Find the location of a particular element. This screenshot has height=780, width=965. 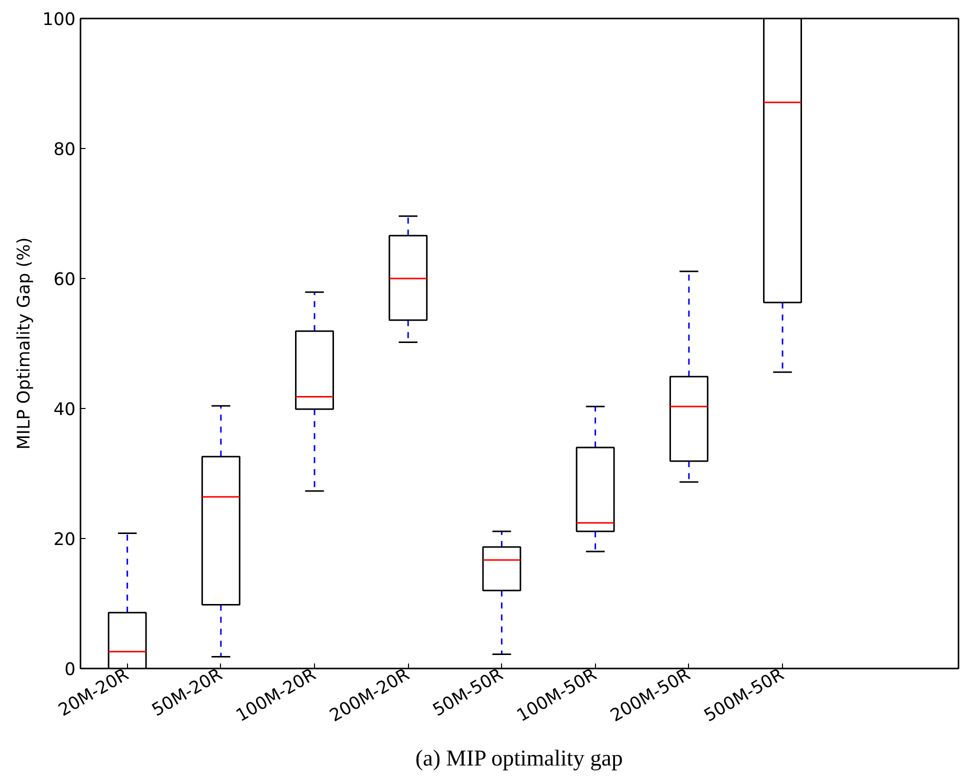

y-tick-label: 100 is located at coordinates (59, 20).